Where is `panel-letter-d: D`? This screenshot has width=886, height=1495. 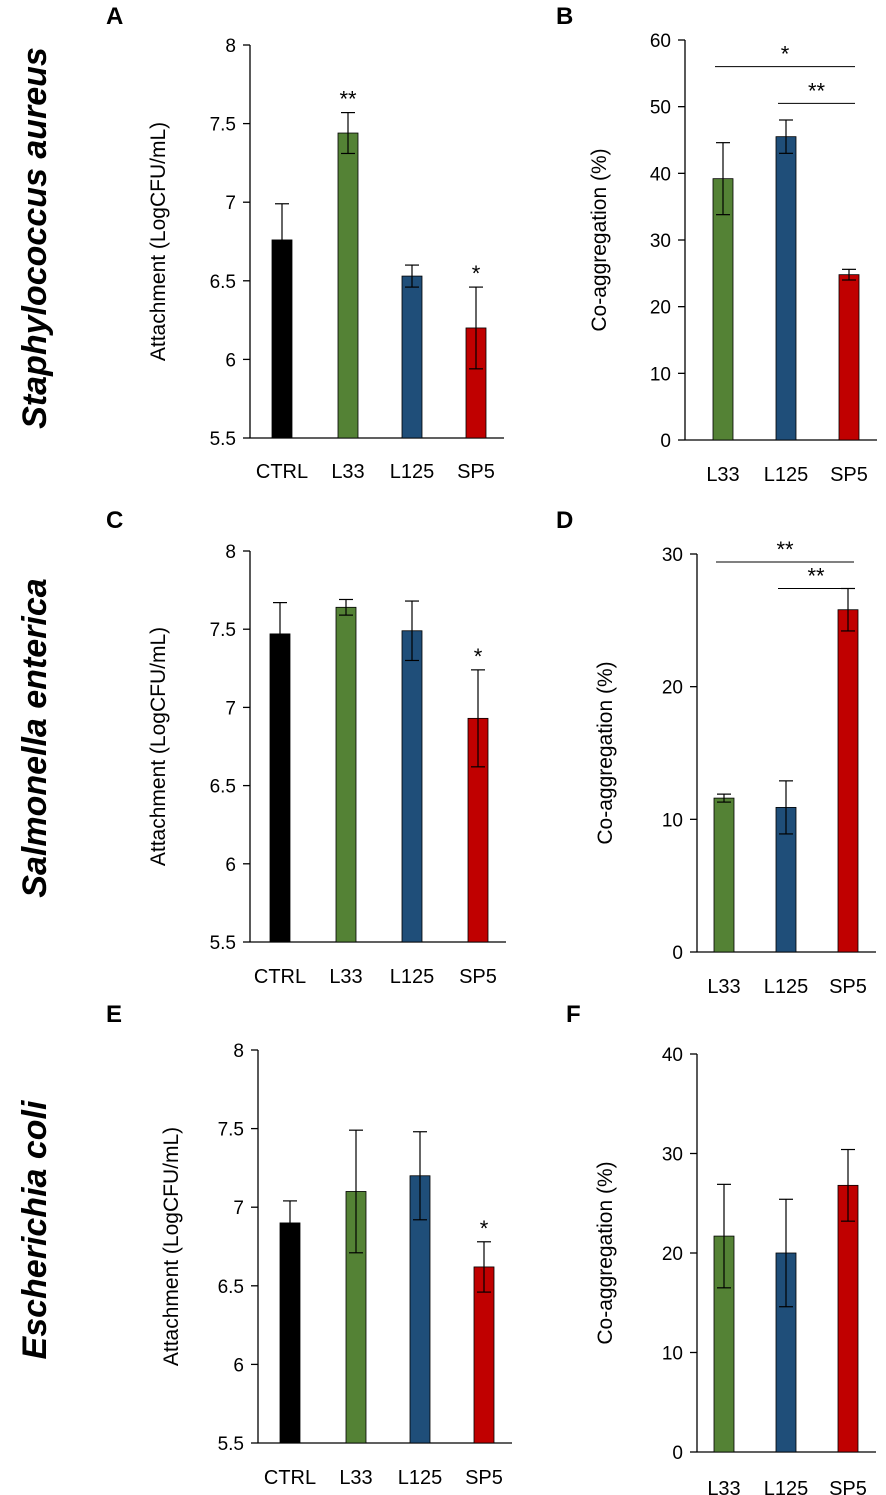 panel-letter-d: D is located at coordinates (564, 520).